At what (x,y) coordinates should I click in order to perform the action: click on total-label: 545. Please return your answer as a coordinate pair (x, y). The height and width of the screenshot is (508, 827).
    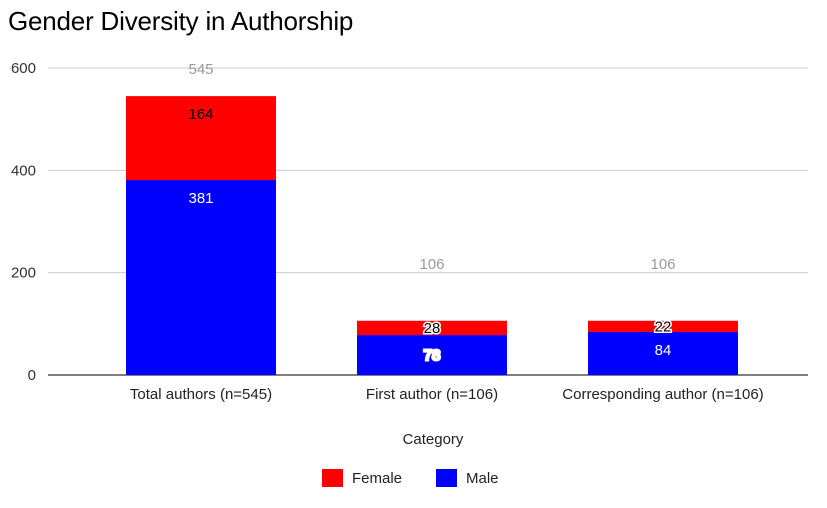
    Looking at the image, I should click on (200, 69).